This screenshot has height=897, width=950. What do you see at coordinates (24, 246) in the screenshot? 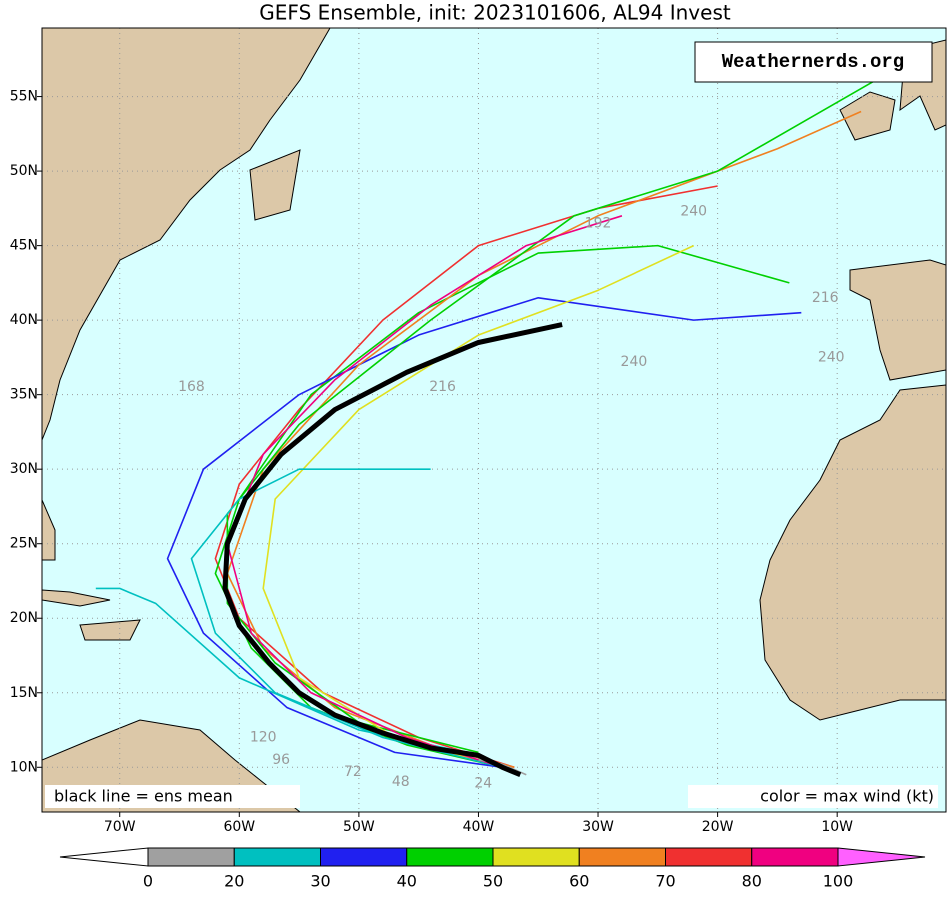
I see `y-tick-label: 45N` at bounding box center [24, 246].